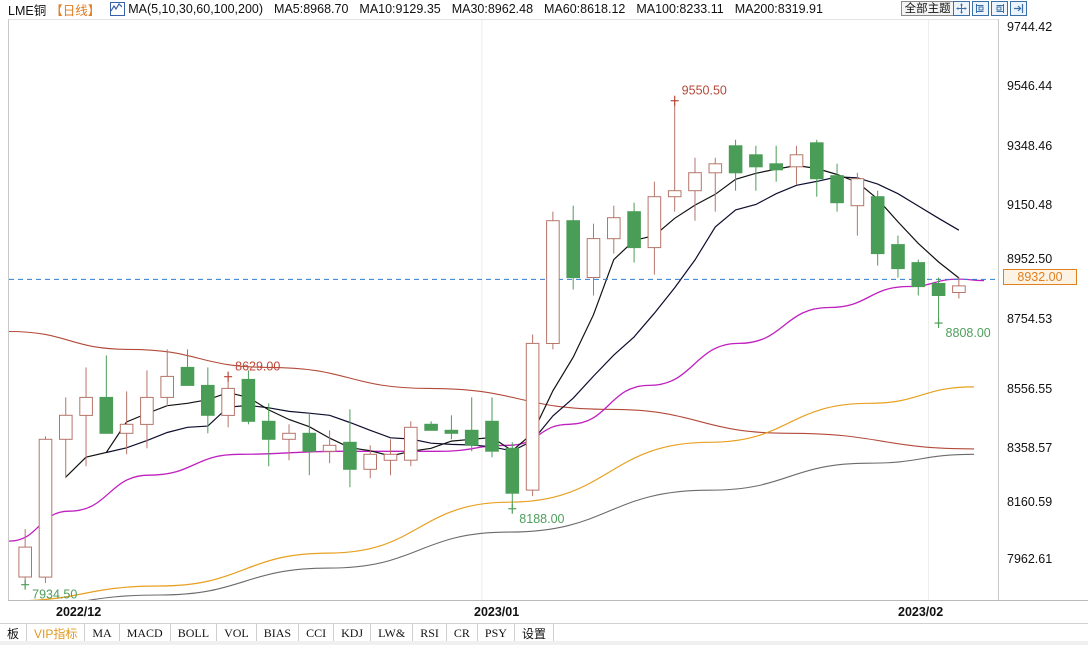  I want to click on toolbar-item-BOLL: BOLL, so click(194, 633).